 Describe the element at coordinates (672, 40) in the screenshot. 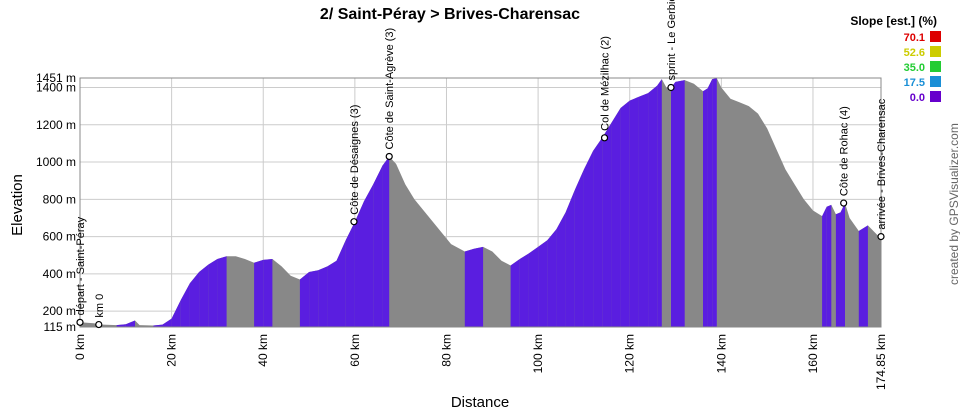

I see `waypoint-label-5: sprint - Le Gerbier de Jonc` at that location.